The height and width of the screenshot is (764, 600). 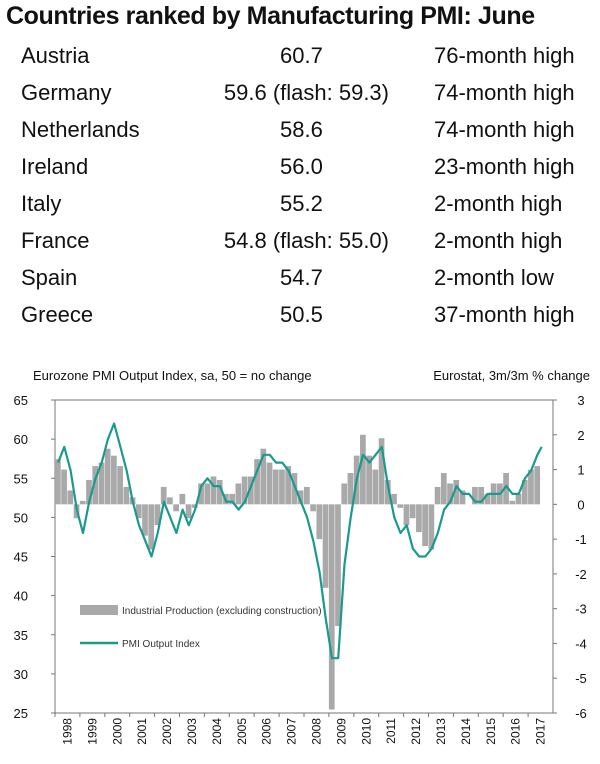 What do you see at coordinates (66, 92) in the screenshot?
I see `country-name: Germany` at bounding box center [66, 92].